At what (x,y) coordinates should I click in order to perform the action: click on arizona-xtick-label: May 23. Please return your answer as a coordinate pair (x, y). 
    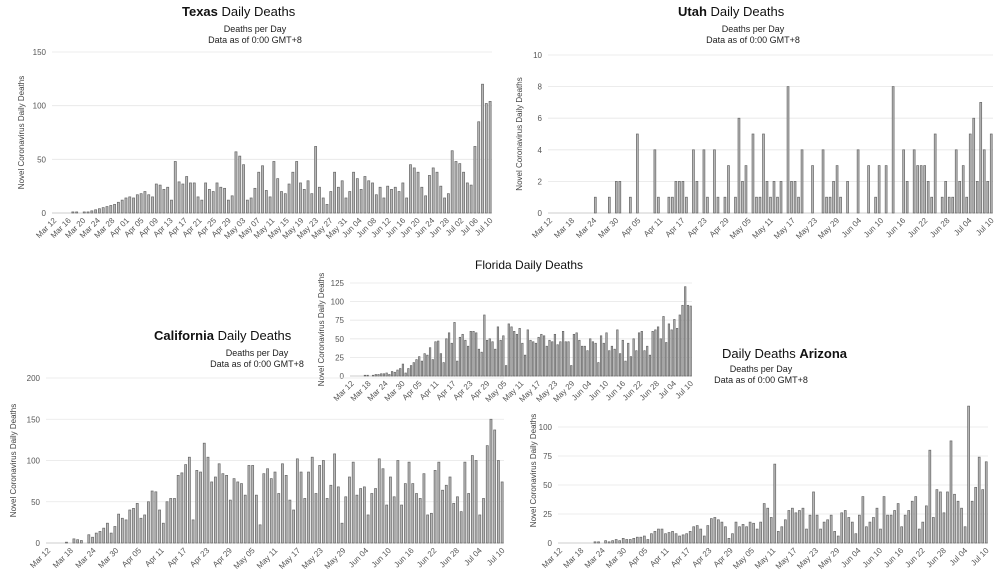
    Looking at the image, I should click on (807, 558).